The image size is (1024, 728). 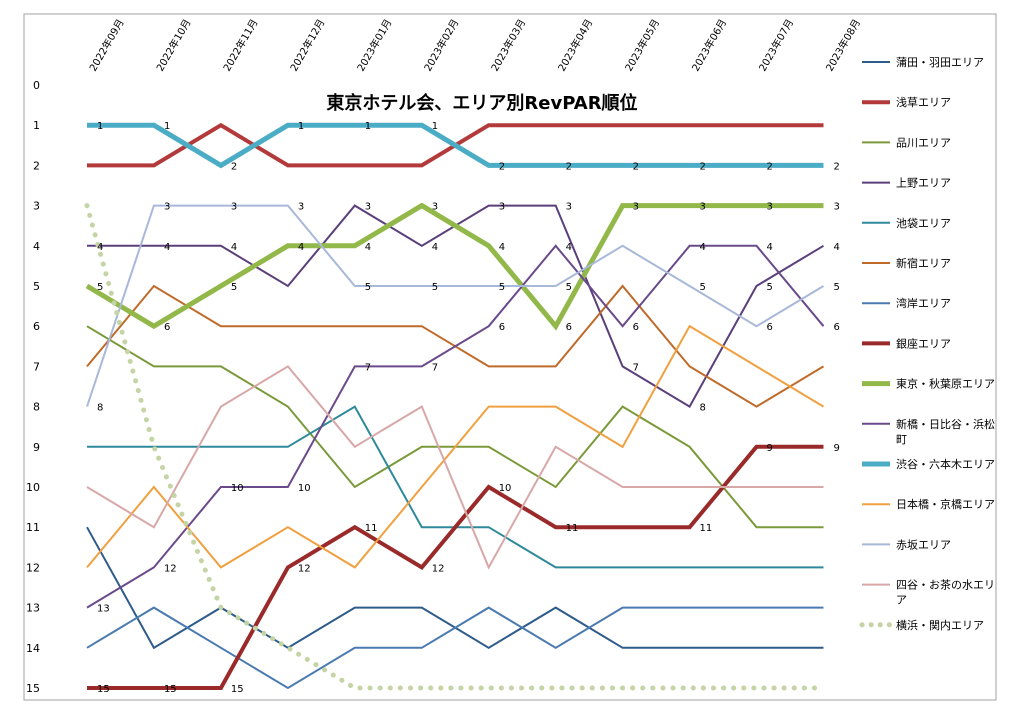 What do you see at coordinates (103, 609) in the screenshot?
I see `data-label: 13` at bounding box center [103, 609].